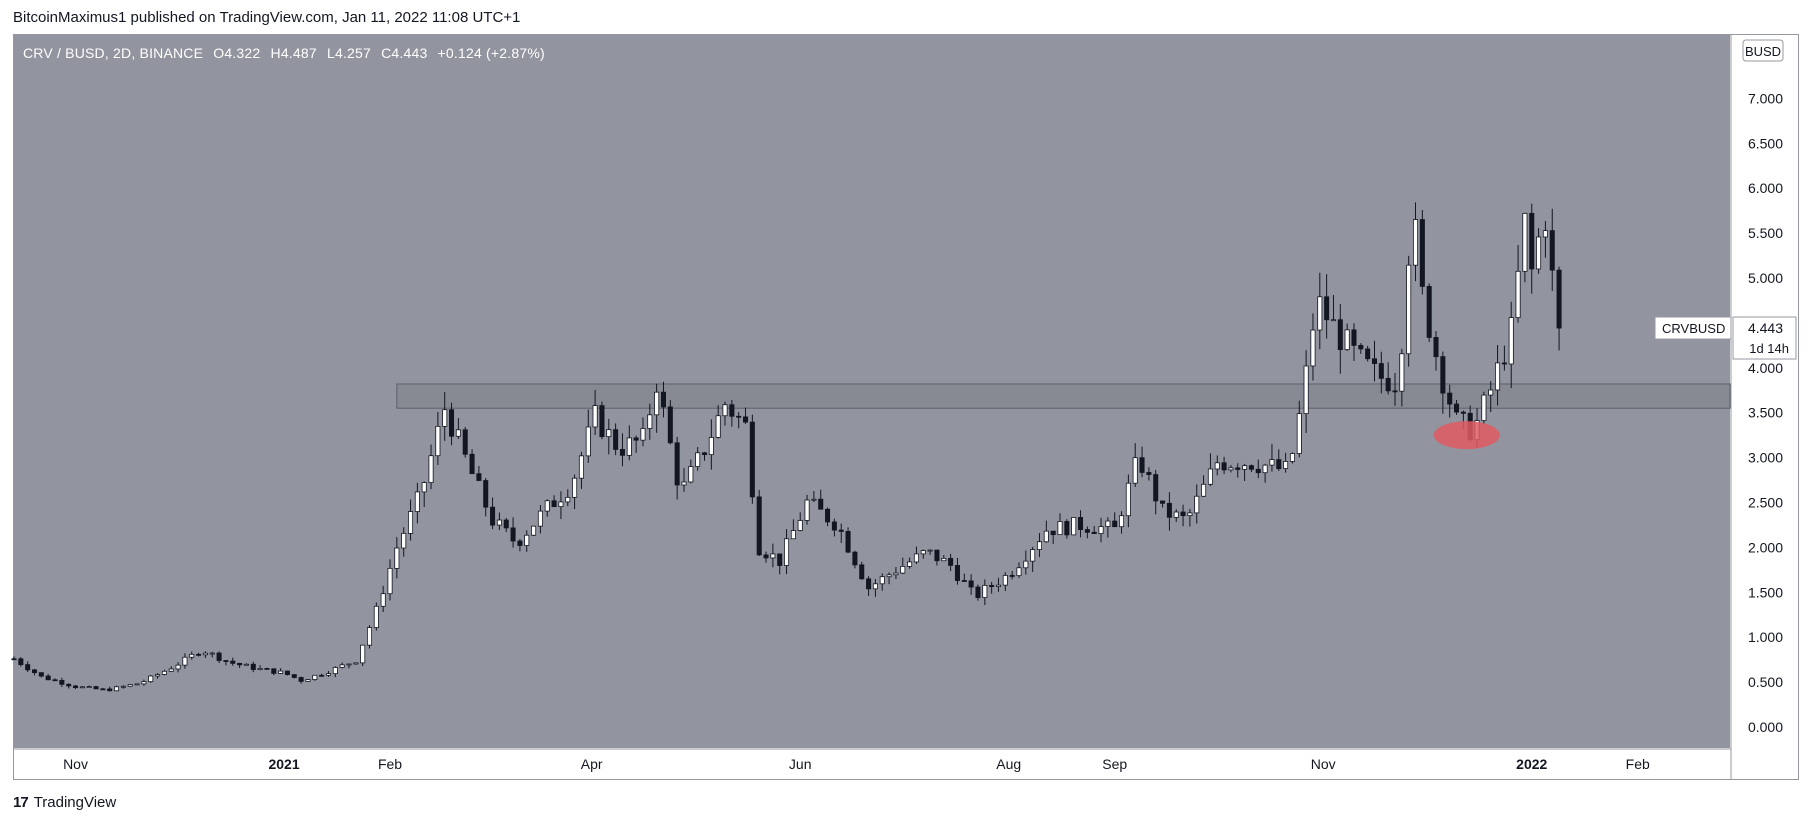 Image resolution: width=1813 pixels, height=826 pixels. Describe the element at coordinates (872, 764) in the screenshot. I see `time-axis-background` at that location.